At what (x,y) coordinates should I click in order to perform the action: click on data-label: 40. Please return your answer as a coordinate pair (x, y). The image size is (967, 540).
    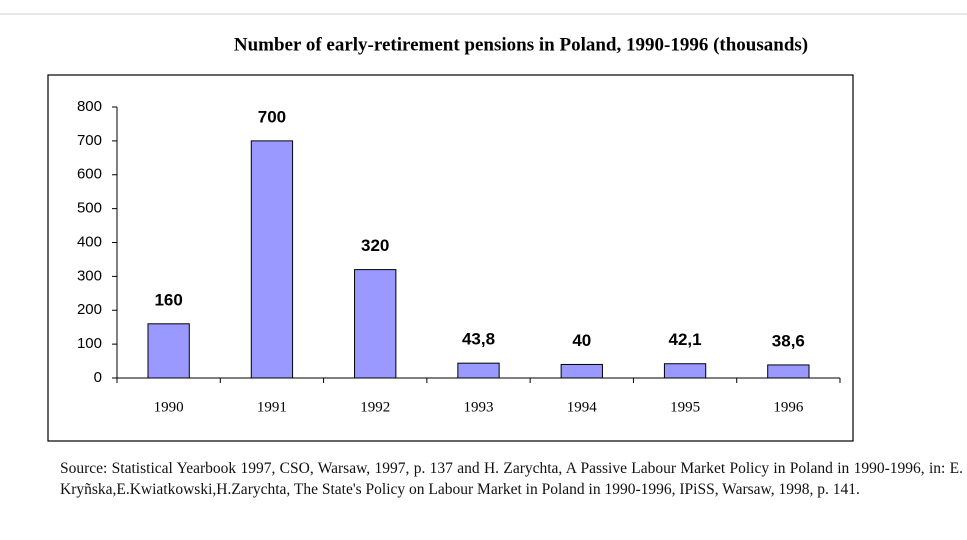
    Looking at the image, I should click on (581, 340).